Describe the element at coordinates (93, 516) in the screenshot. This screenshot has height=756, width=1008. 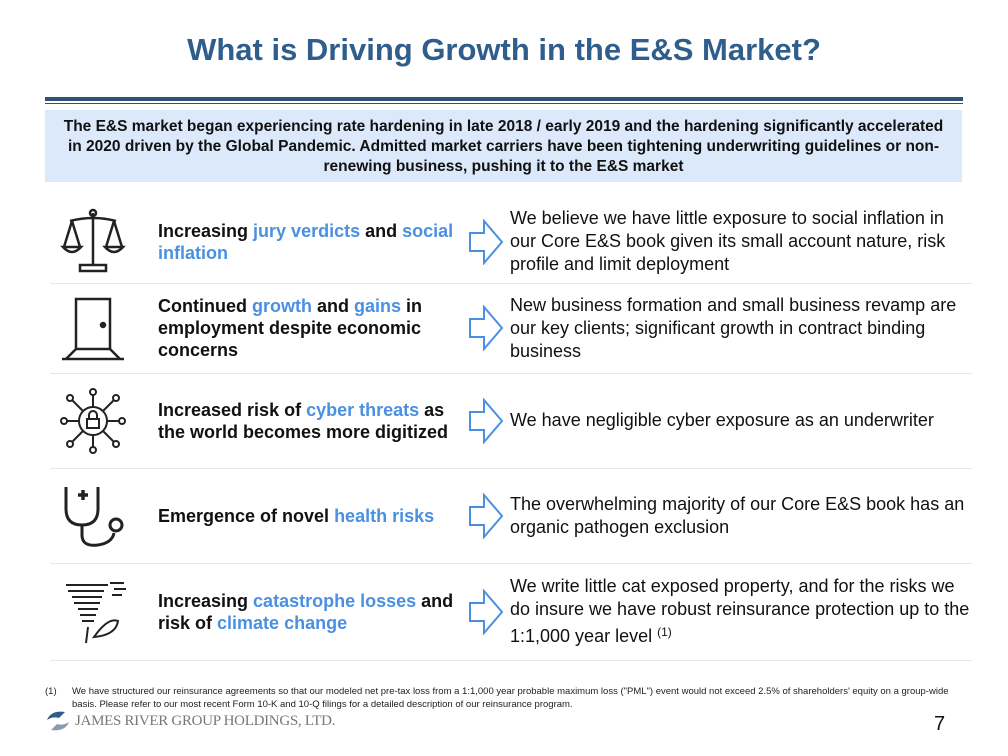
I see `stethoscope-icon` at that location.